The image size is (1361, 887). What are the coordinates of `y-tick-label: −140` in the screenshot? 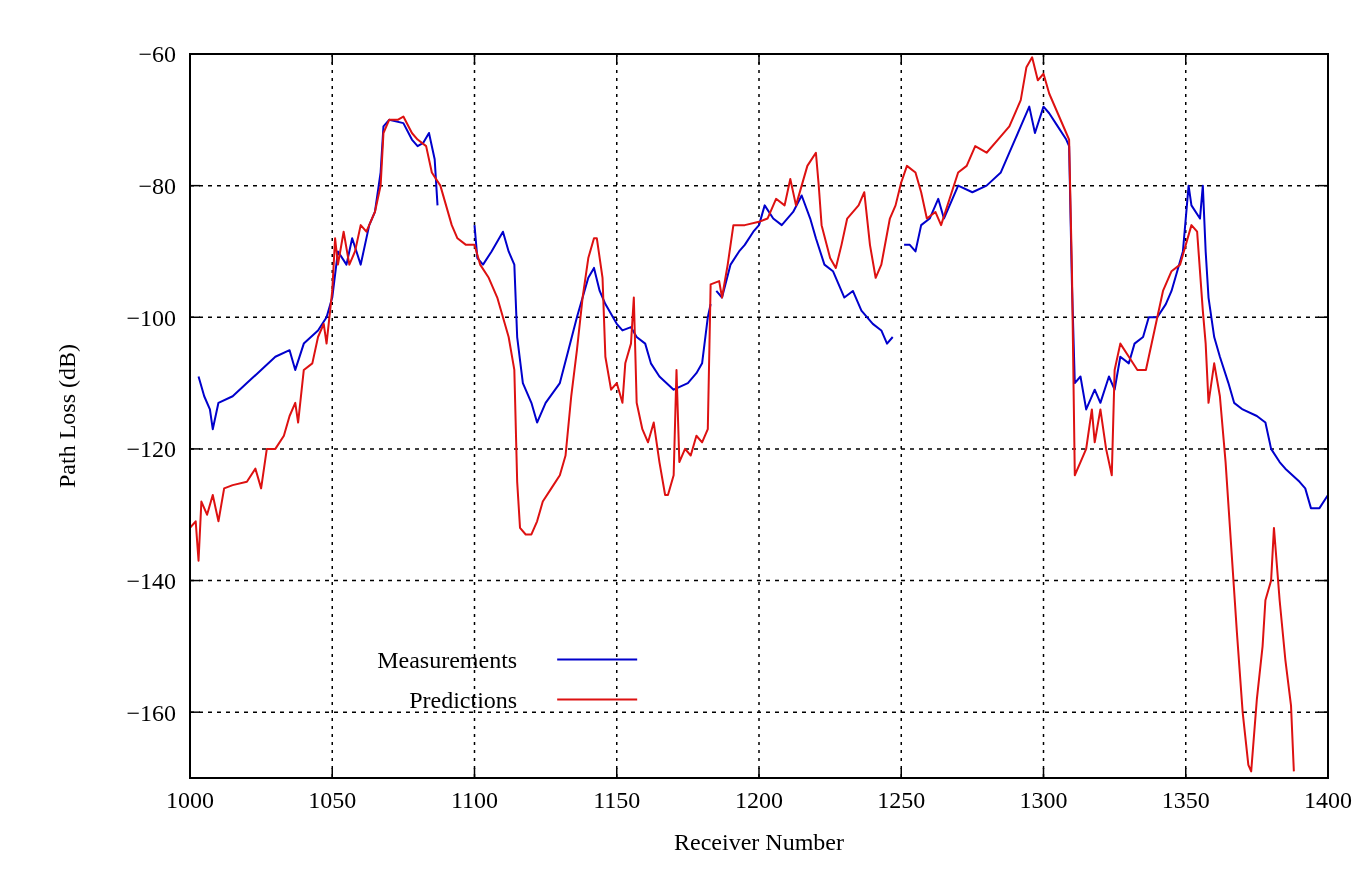 It's located at (151, 580).